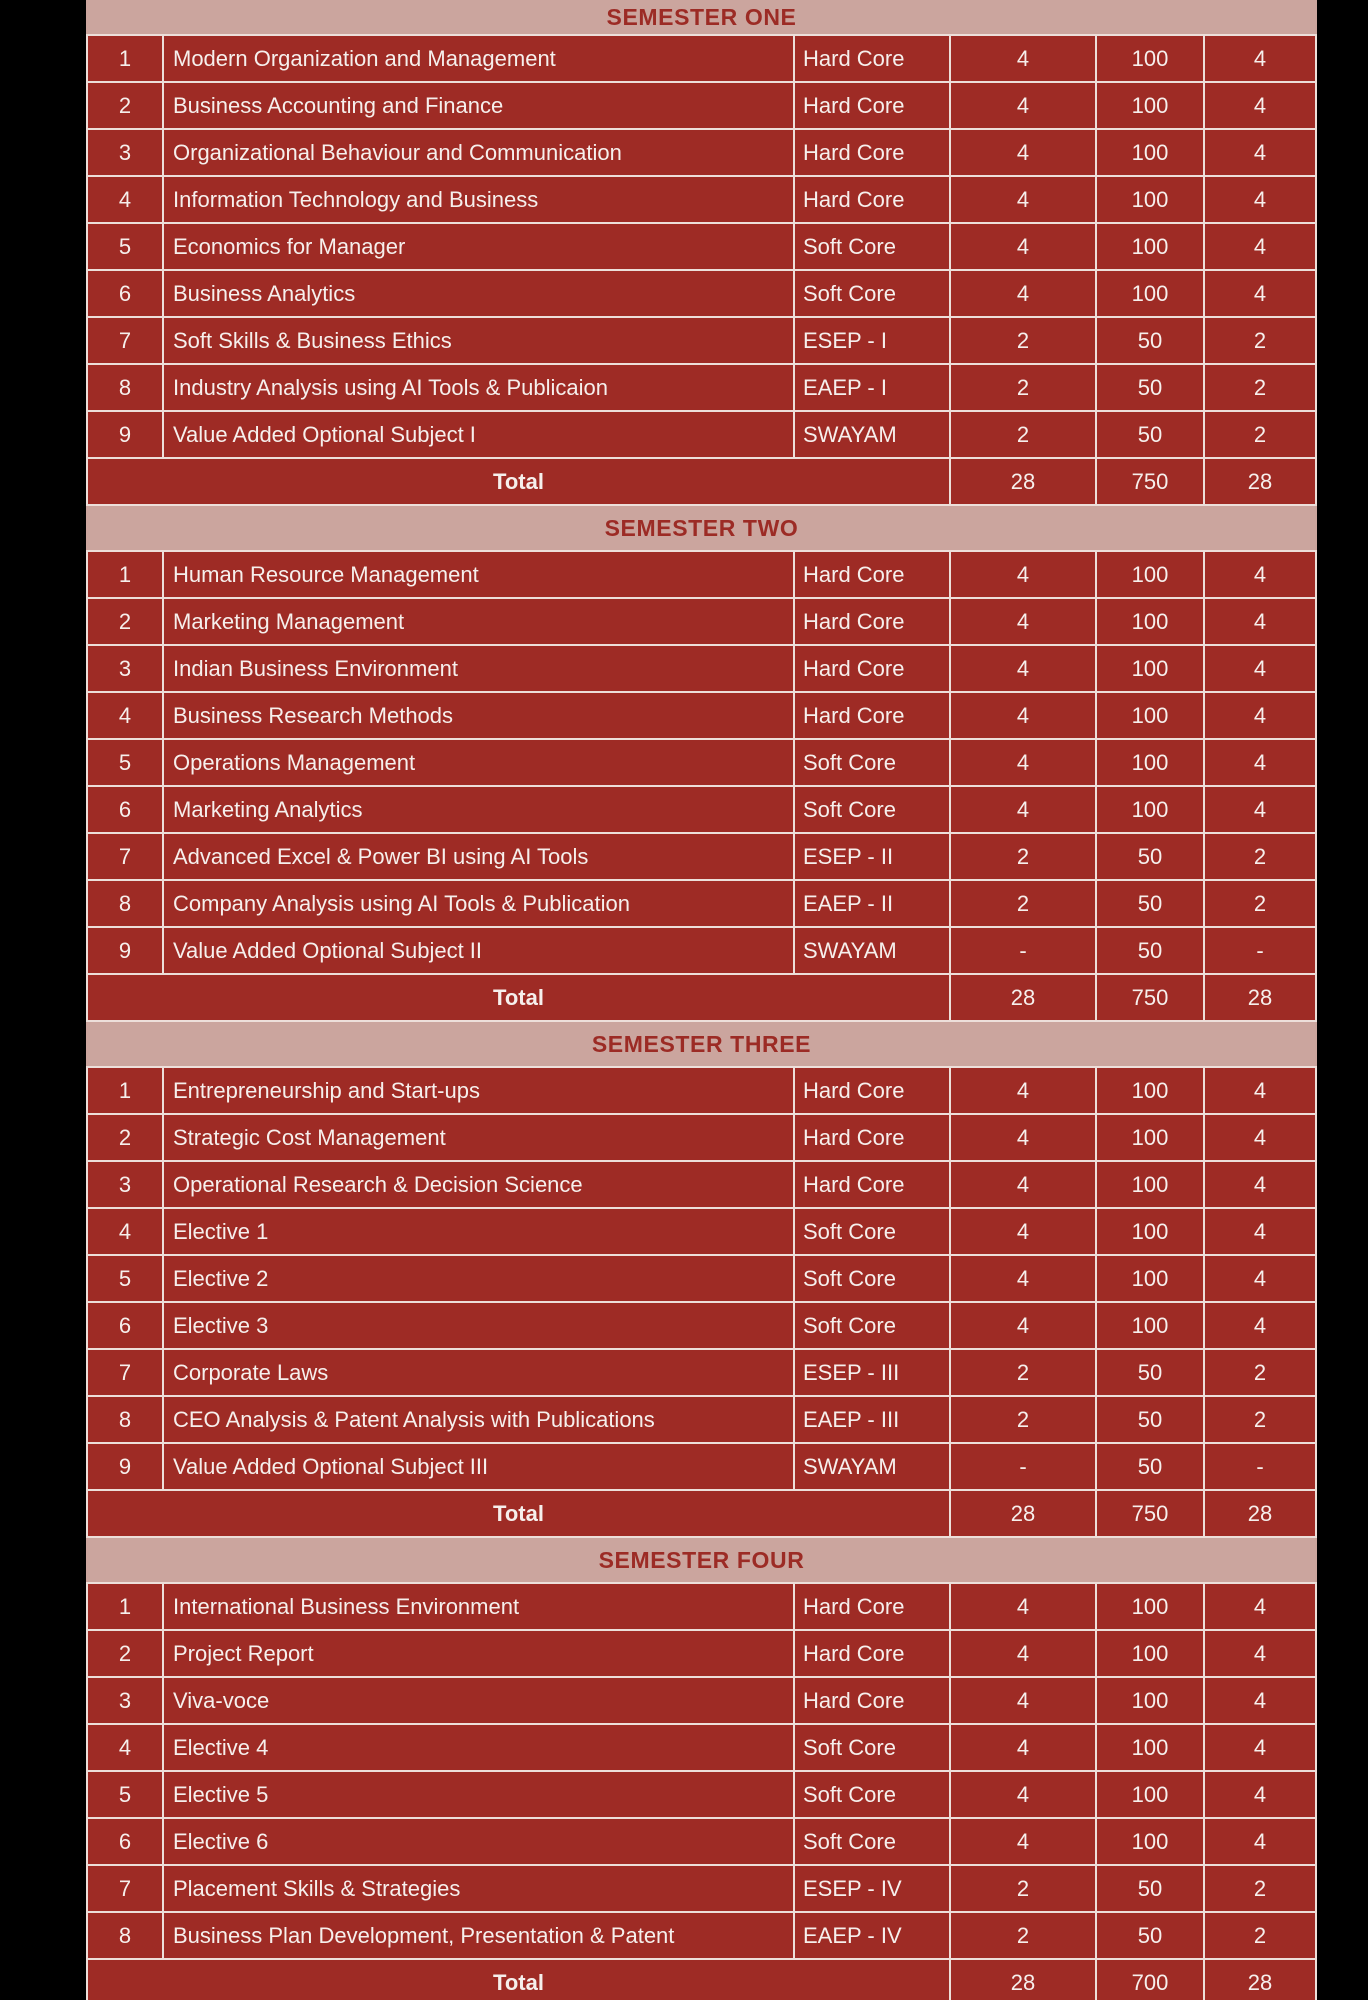 The image size is (1368, 2000). I want to click on course-number: 5, so click(126, 1794).